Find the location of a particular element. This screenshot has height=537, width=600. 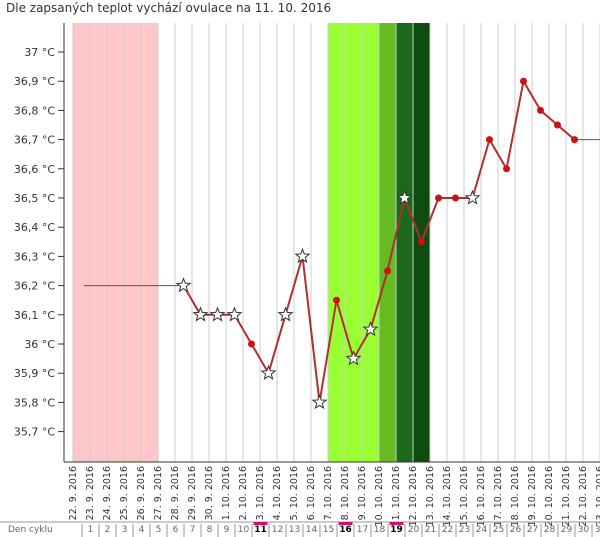

x-tick-label: 5. 10. 2016 is located at coordinates (294, 493).